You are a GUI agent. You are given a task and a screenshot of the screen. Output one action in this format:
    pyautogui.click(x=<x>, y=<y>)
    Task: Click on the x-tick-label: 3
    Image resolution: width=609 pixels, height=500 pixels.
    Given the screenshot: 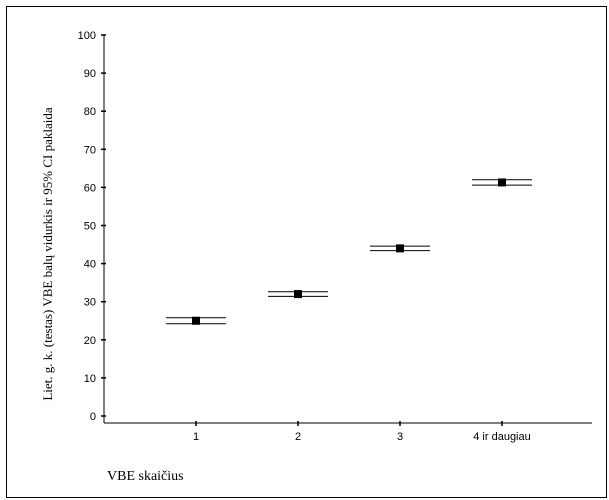 What is the action you would take?
    pyautogui.click(x=400, y=437)
    